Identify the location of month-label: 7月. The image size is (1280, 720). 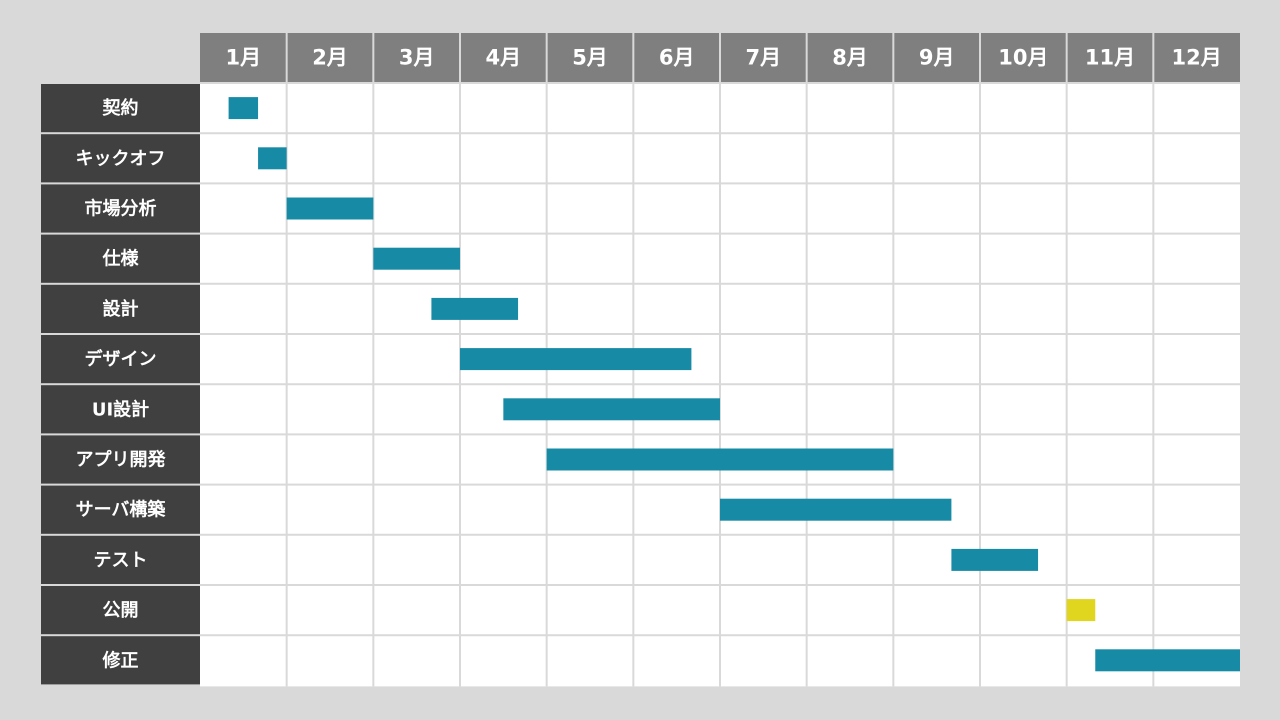
(764, 58).